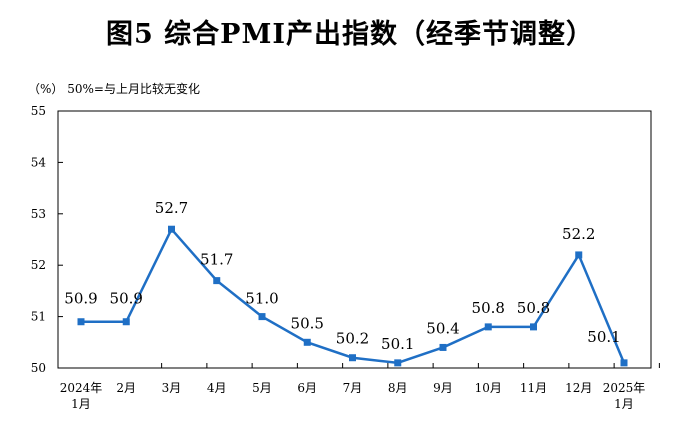 The height and width of the screenshot is (435, 700). What do you see at coordinates (443, 388) in the screenshot?
I see `x-tick-label: 9月` at bounding box center [443, 388].